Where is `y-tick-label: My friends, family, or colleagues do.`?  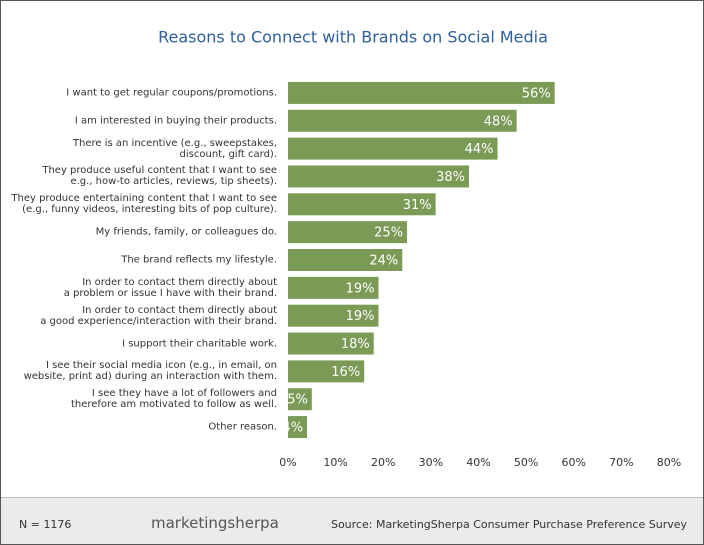
y-tick-label: My friends, family, or colleagues do. is located at coordinates (186, 232).